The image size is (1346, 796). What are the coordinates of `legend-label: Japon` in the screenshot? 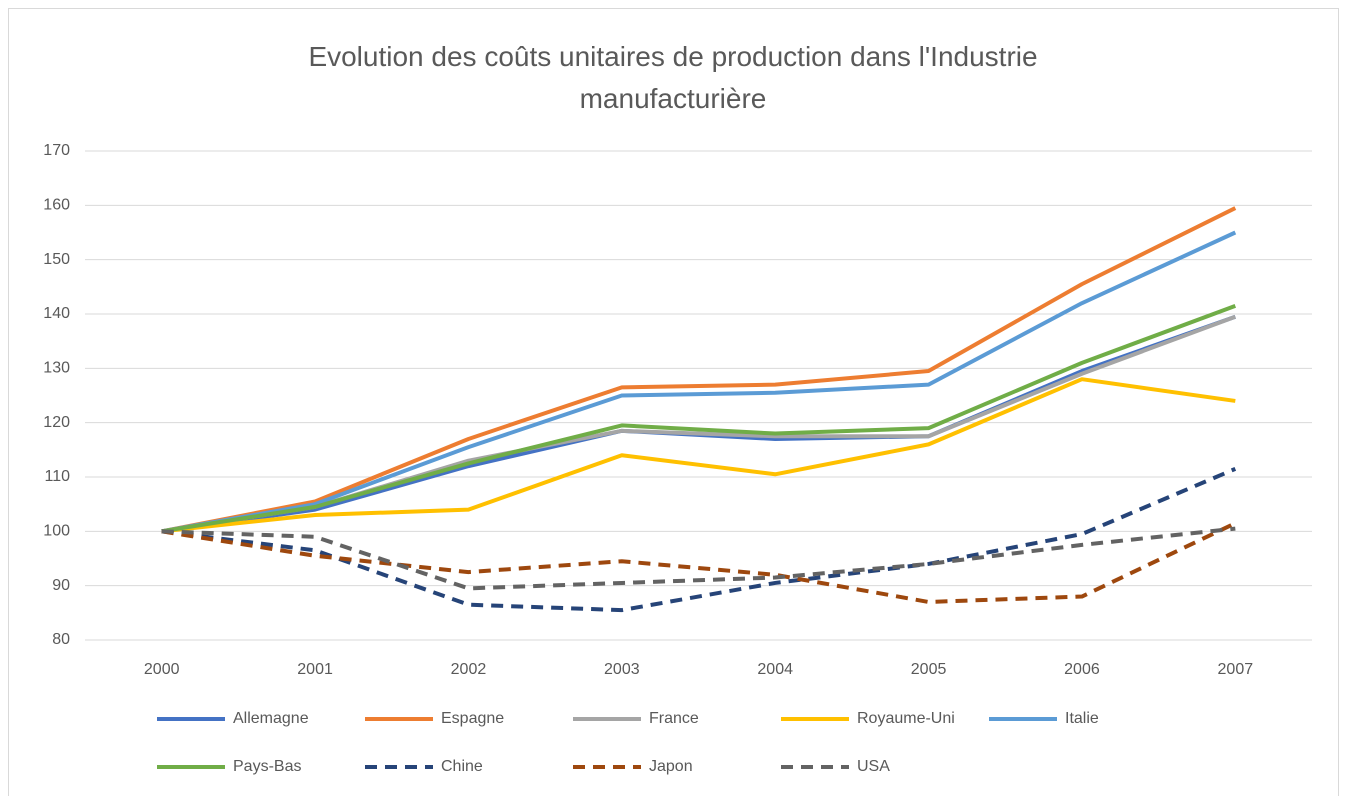 It's located at (671, 766).